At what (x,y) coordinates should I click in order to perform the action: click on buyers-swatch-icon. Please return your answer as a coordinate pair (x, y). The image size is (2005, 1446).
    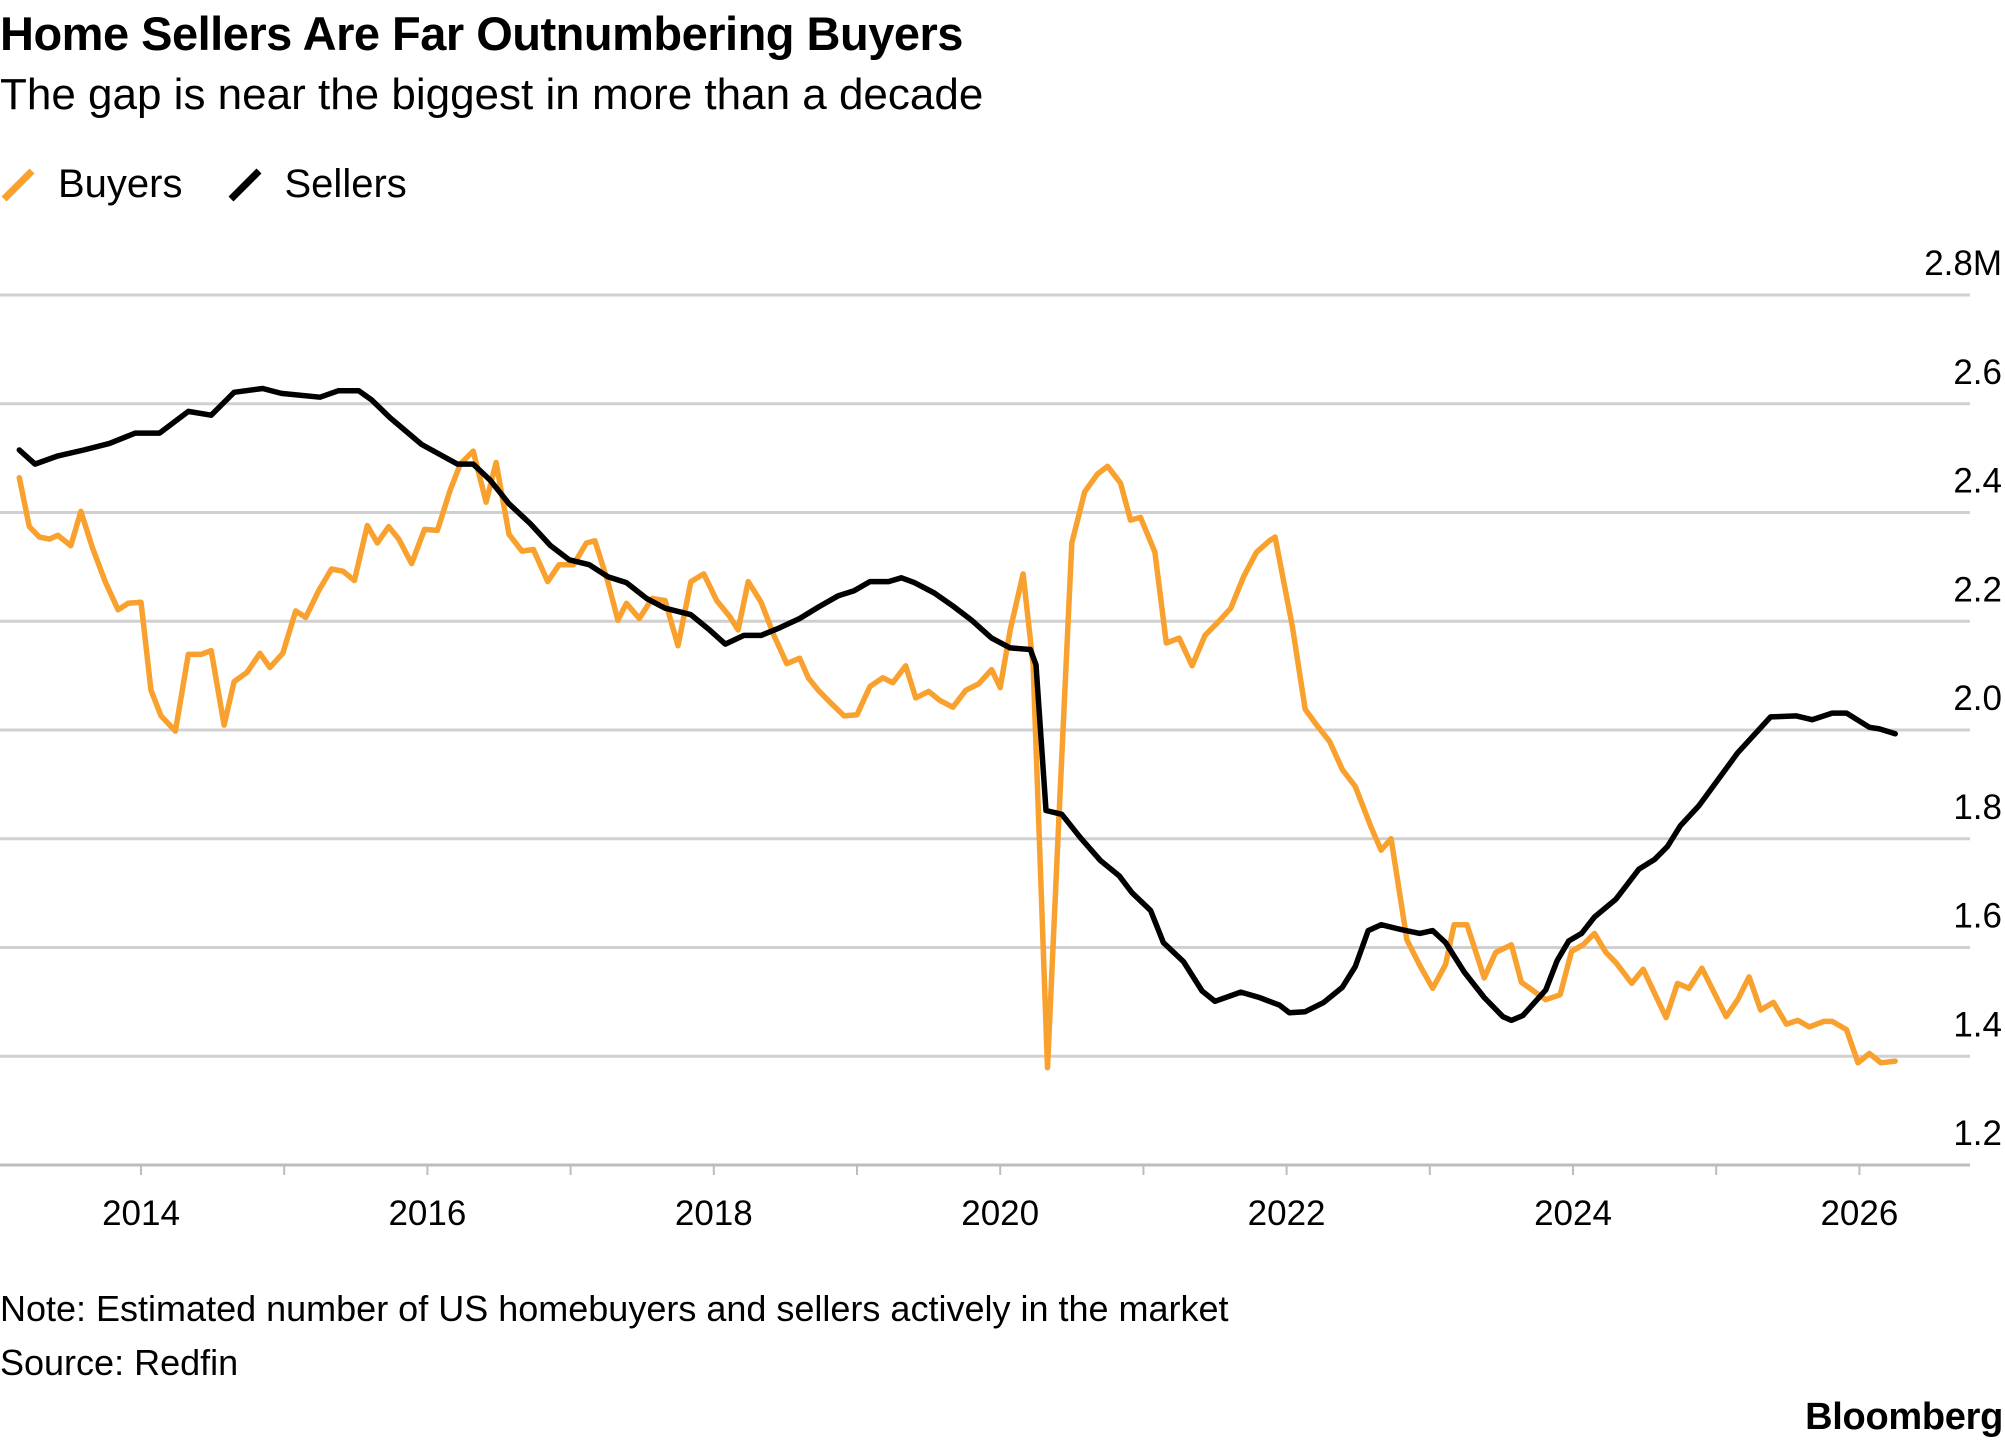
    Looking at the image, I should click on (18, 184).